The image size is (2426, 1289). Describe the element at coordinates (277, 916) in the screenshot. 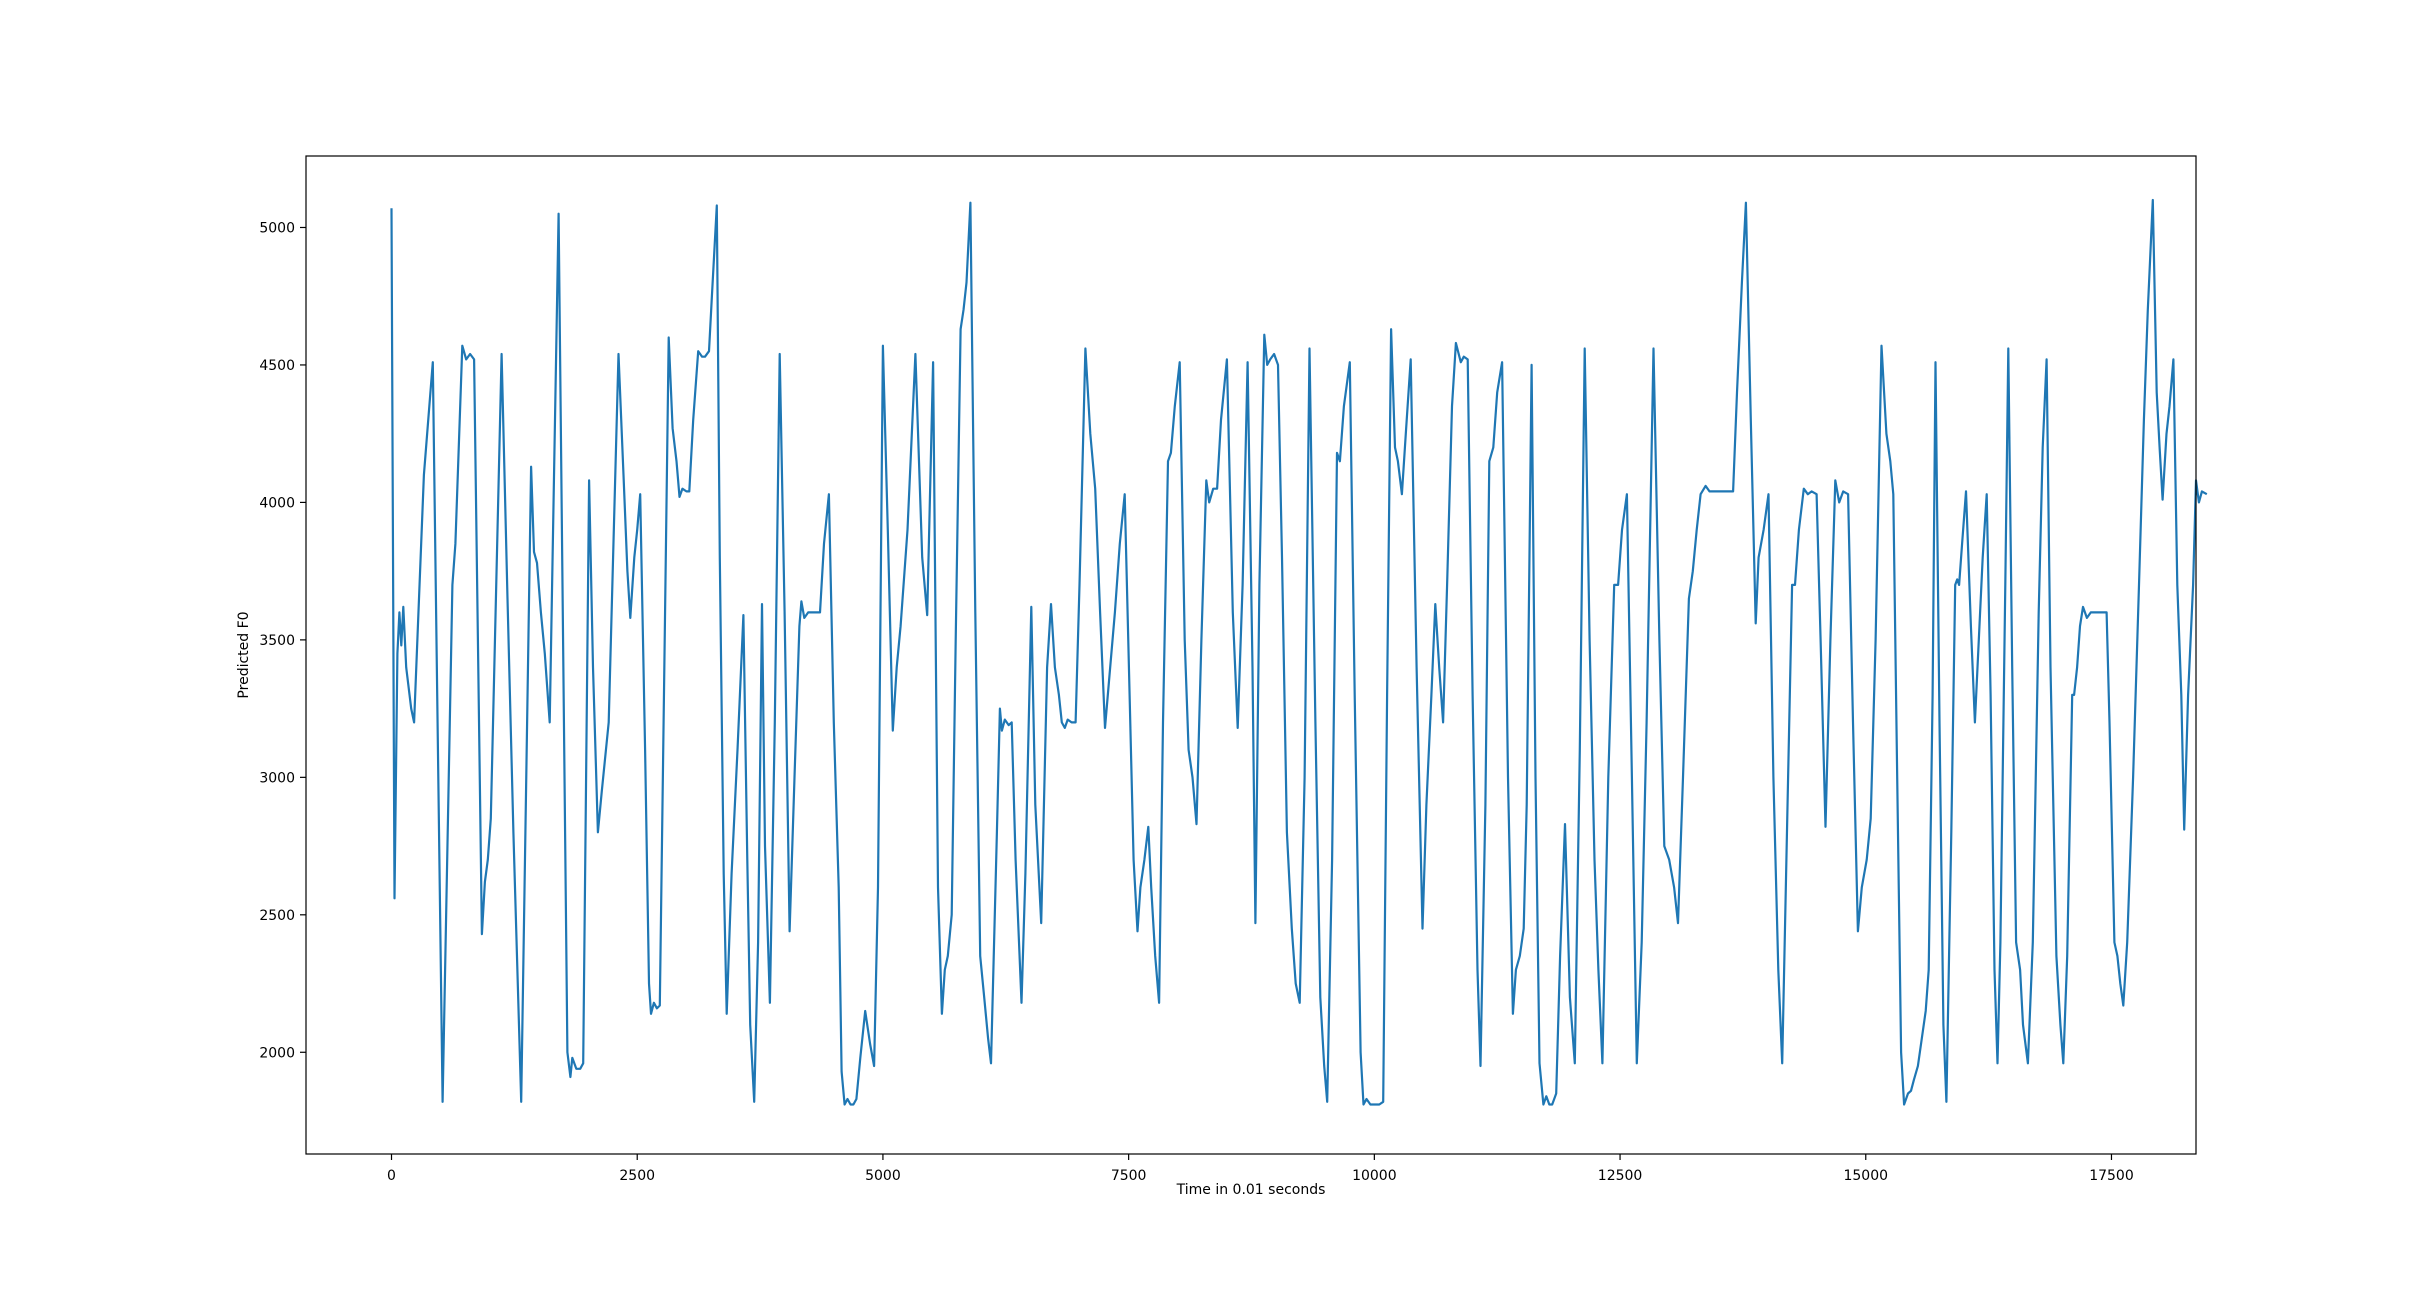

I see `y-tick-label: 2500` at that location.